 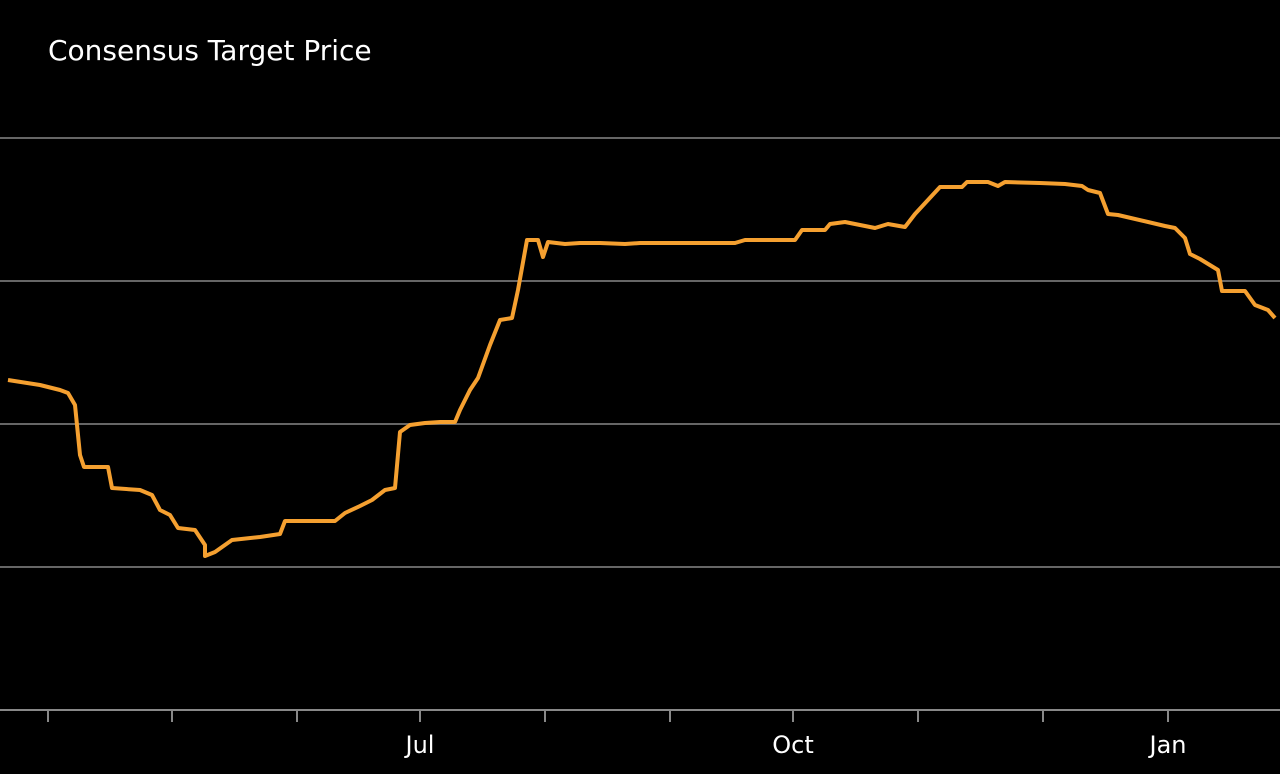 I want to click on x-tick-label: Oct, so click(x=793, y=745).